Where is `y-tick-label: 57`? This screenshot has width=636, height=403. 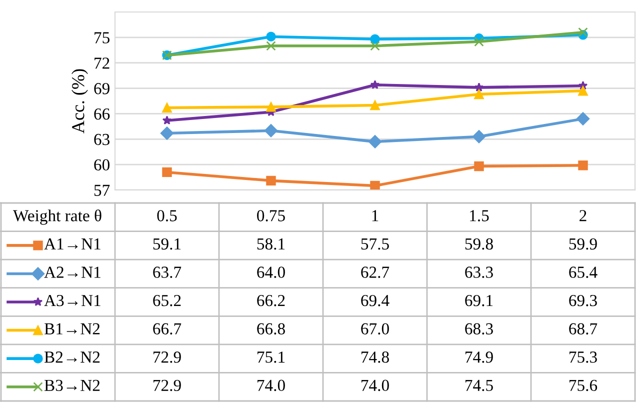 y-tick-label: 57 is located at coordinates (102, 190).